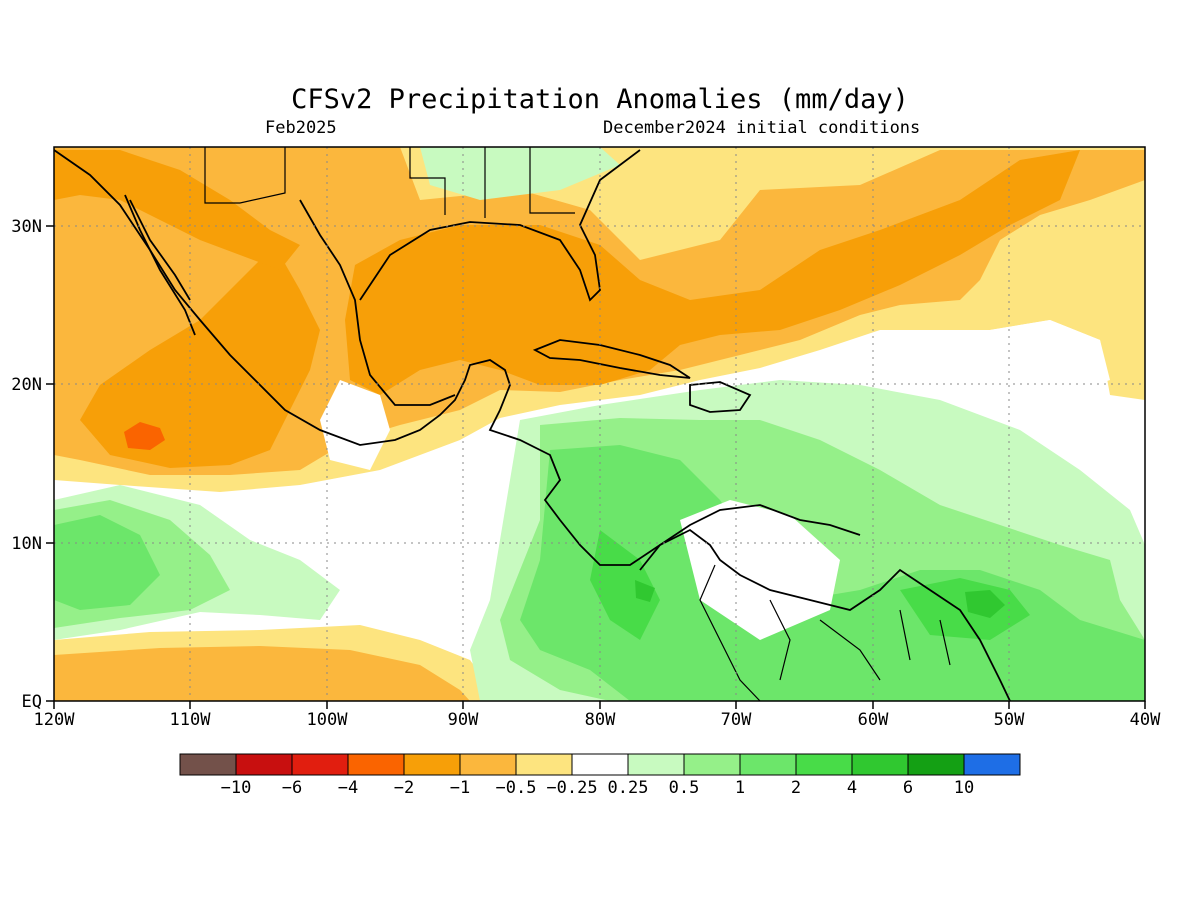  I want to click on forecast-month: Feb2025, so click(301, 128).